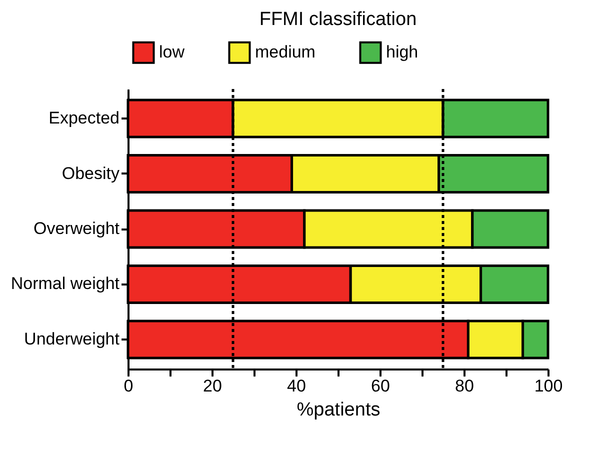  I want to click on x-tick-label: 100, so click(548, 386).